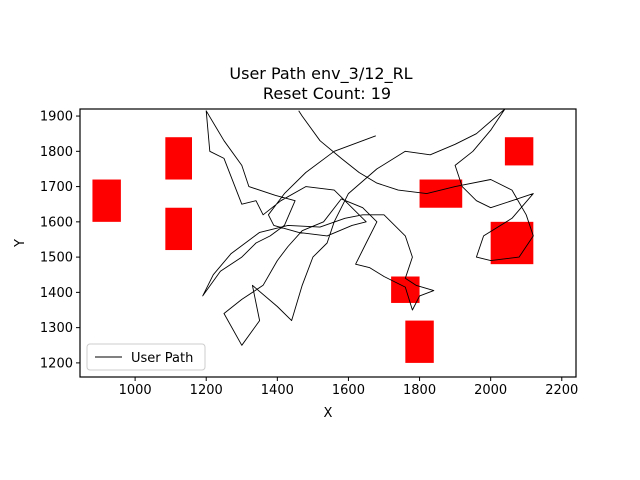 The height and width of the screenshot is (480, 640). What do you see at coordinates (60, 240) in the screenshot?
I see `y-axis-ticks: 1200 1300 1400 1500 1600 1700 1800 1900` at bounding box center [60, 240].